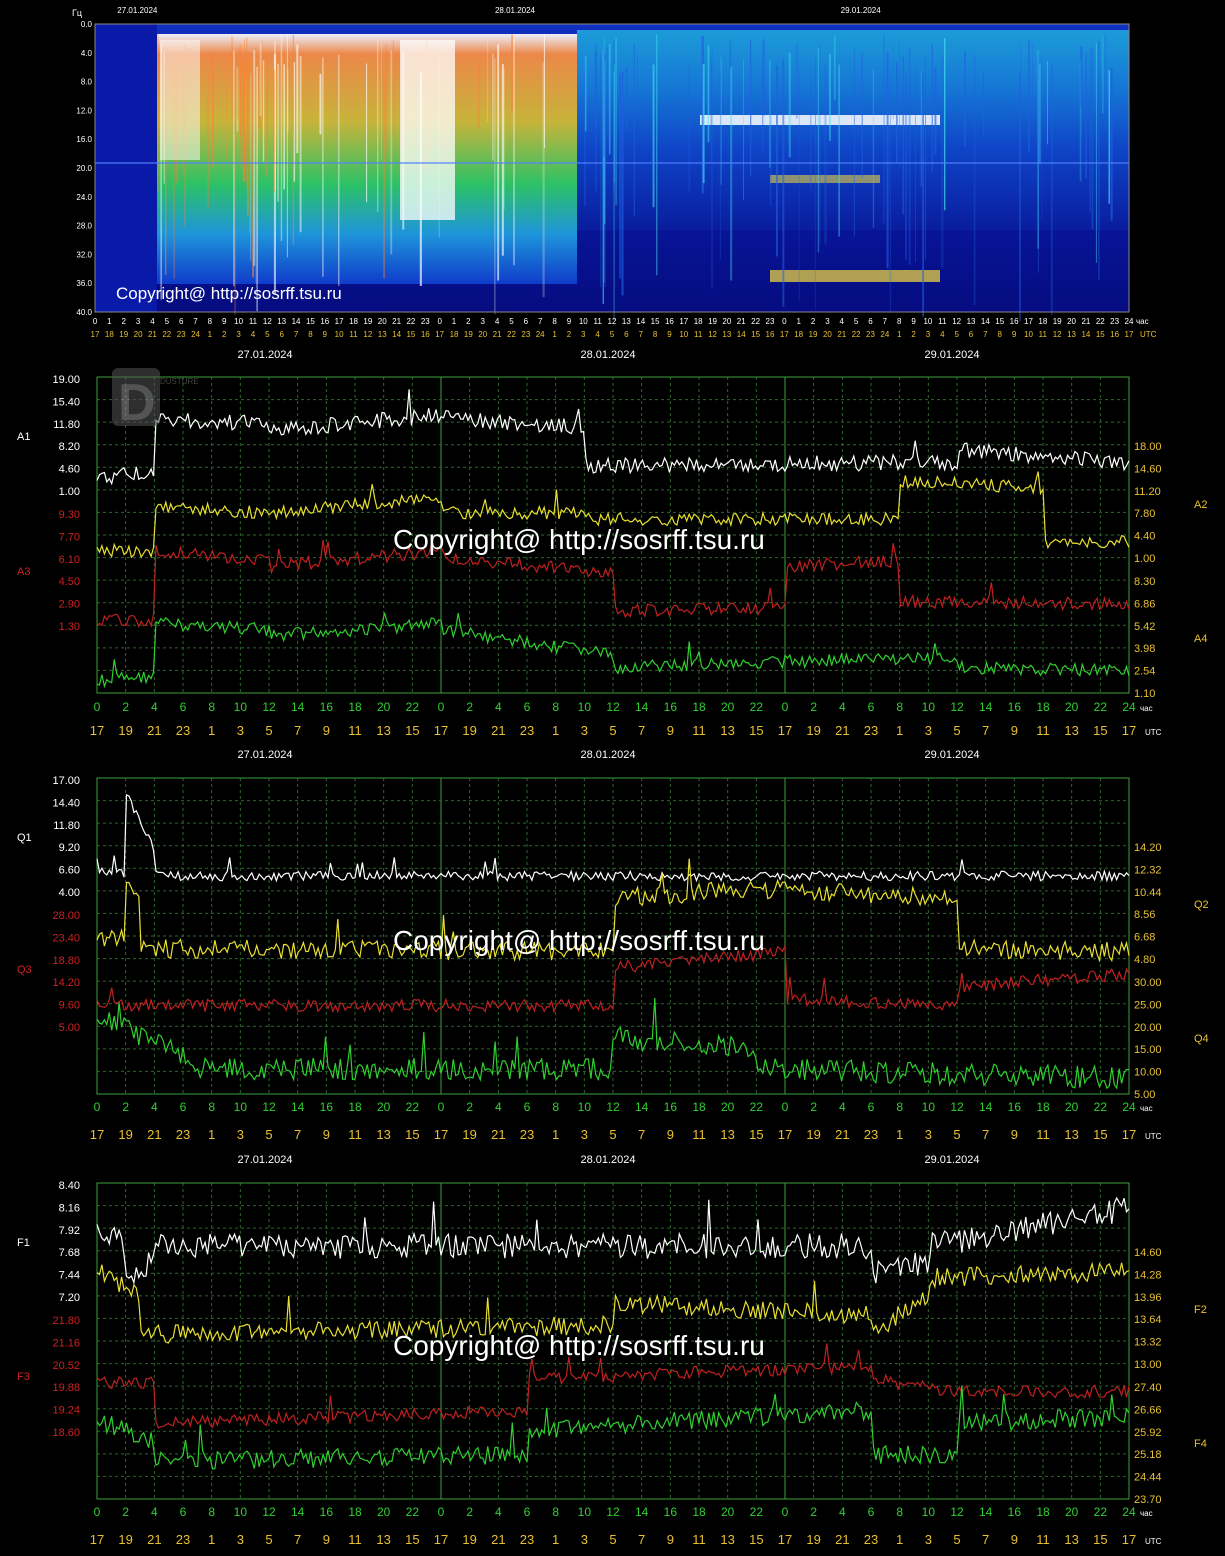  What do you see at coordinates (224, 334) in the screenshot?
I see `spectrogram-x-tick-bottom: 2` at bounding box center [224, 334].